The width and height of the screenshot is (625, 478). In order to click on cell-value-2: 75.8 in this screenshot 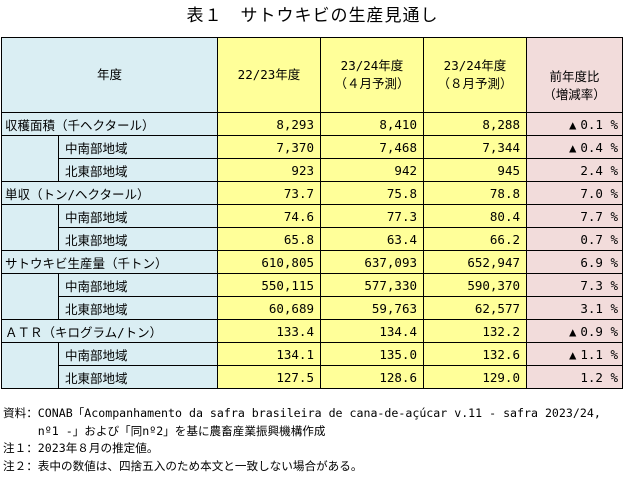, I will do `click(372, 193)`.